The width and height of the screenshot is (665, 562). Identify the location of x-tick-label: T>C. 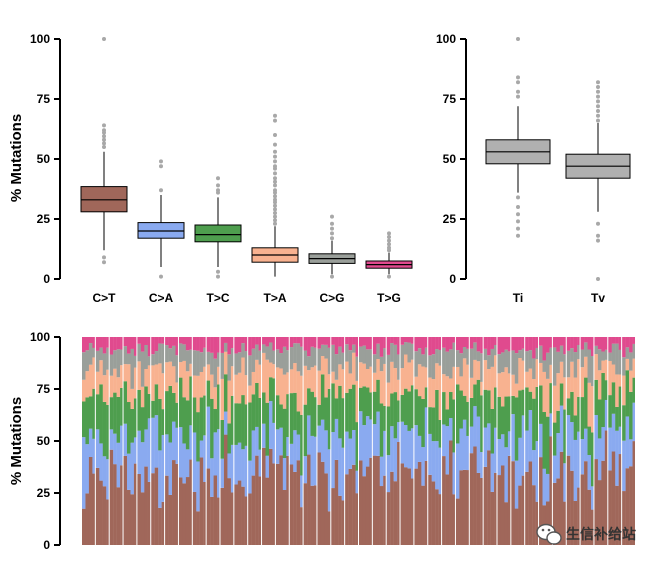
(217, 298).